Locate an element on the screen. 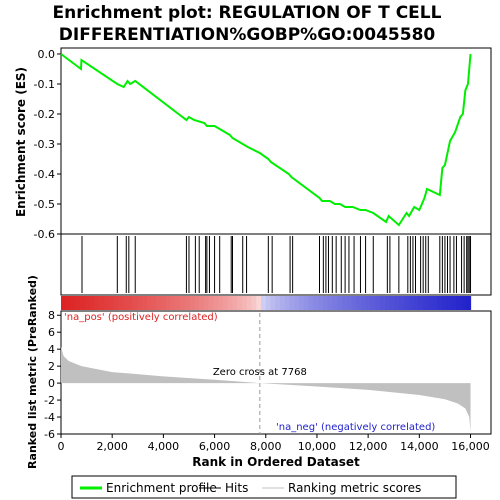  hits-panel-frame is located at coordinates (276, 264).